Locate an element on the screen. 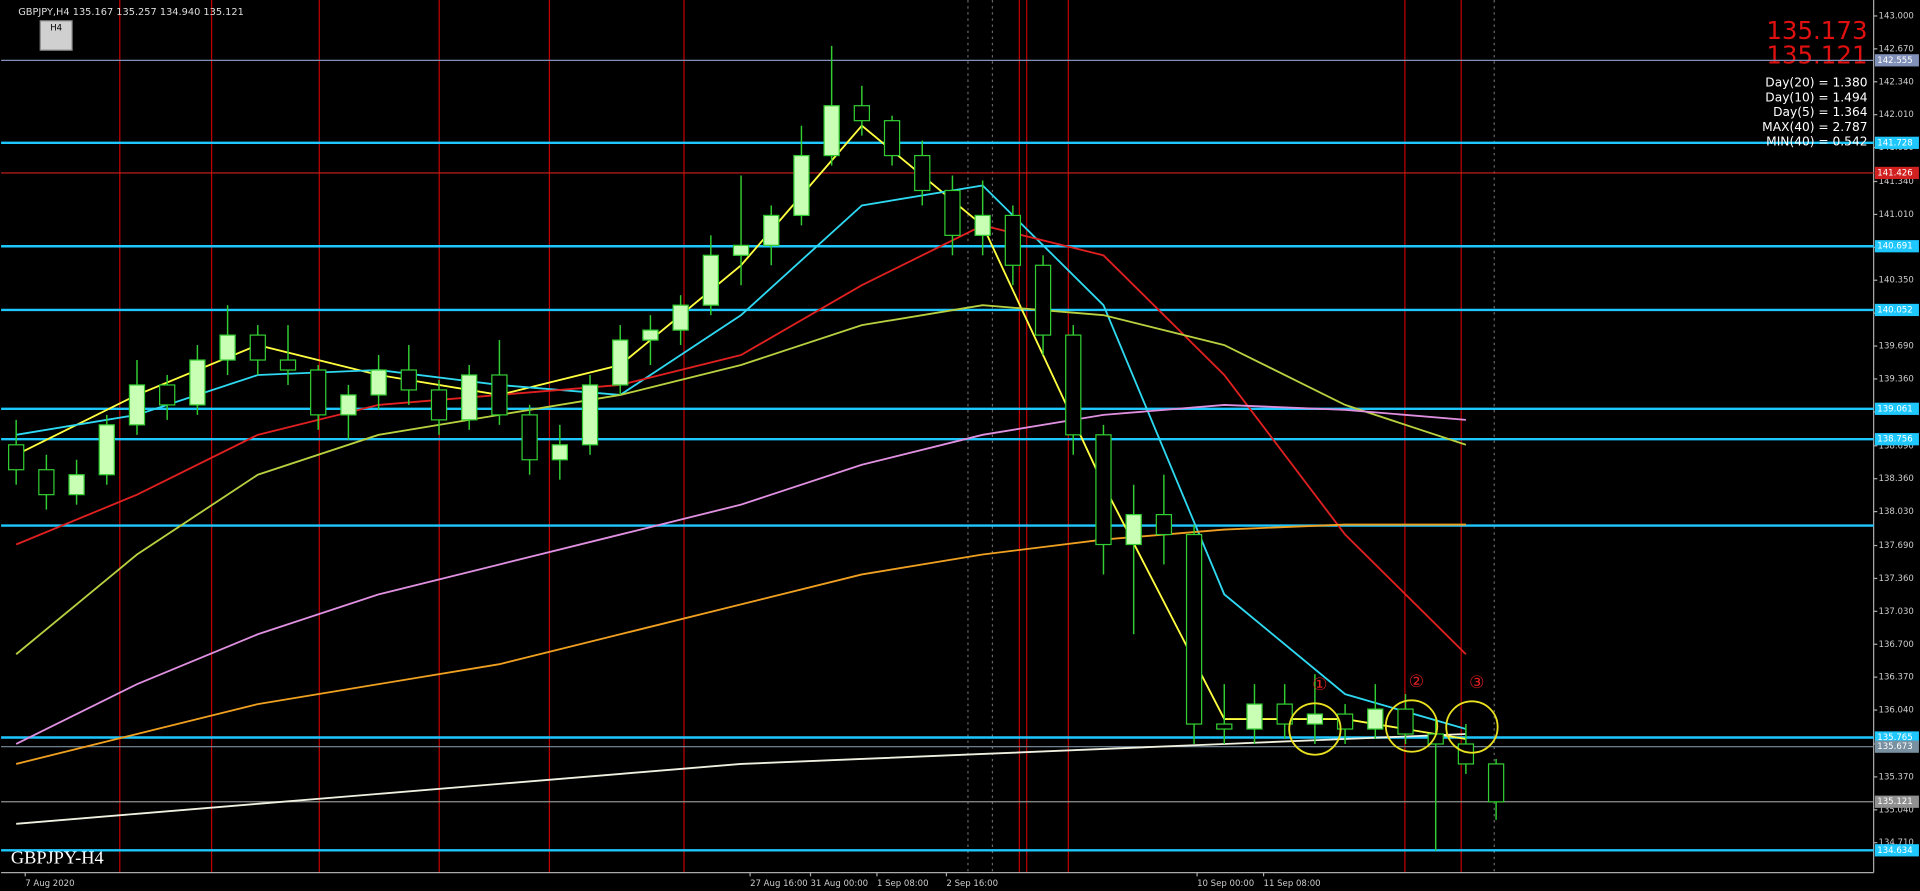  y-tick-label: 137.360 is located at coordinates (1896, 579).